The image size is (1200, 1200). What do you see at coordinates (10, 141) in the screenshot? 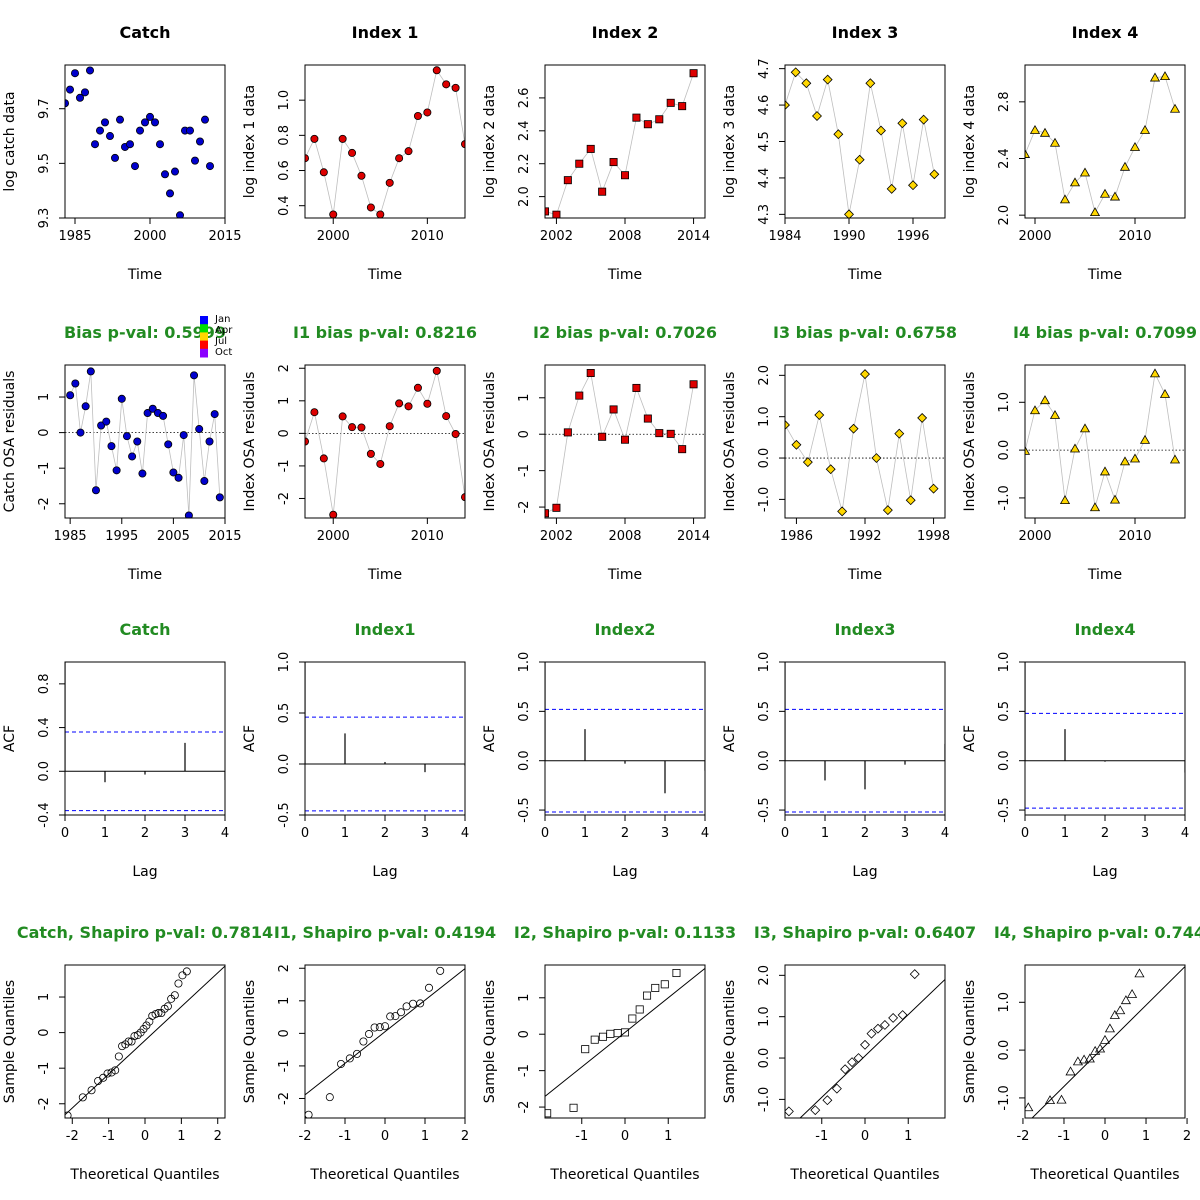
I see `y-axis-label: log catch data` at bounding box center [10, 141].